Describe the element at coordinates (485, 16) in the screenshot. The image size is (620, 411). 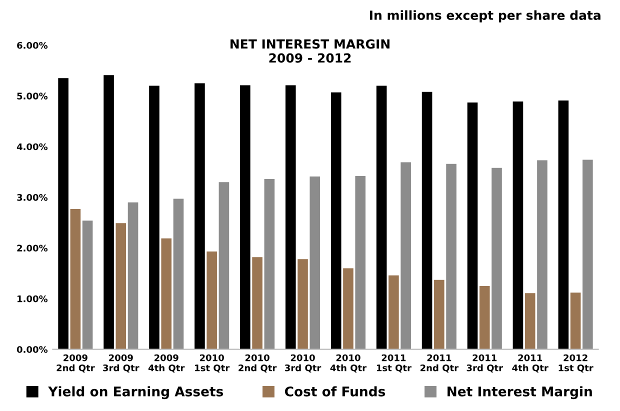
I see `text: In millions except per share data` at that location.